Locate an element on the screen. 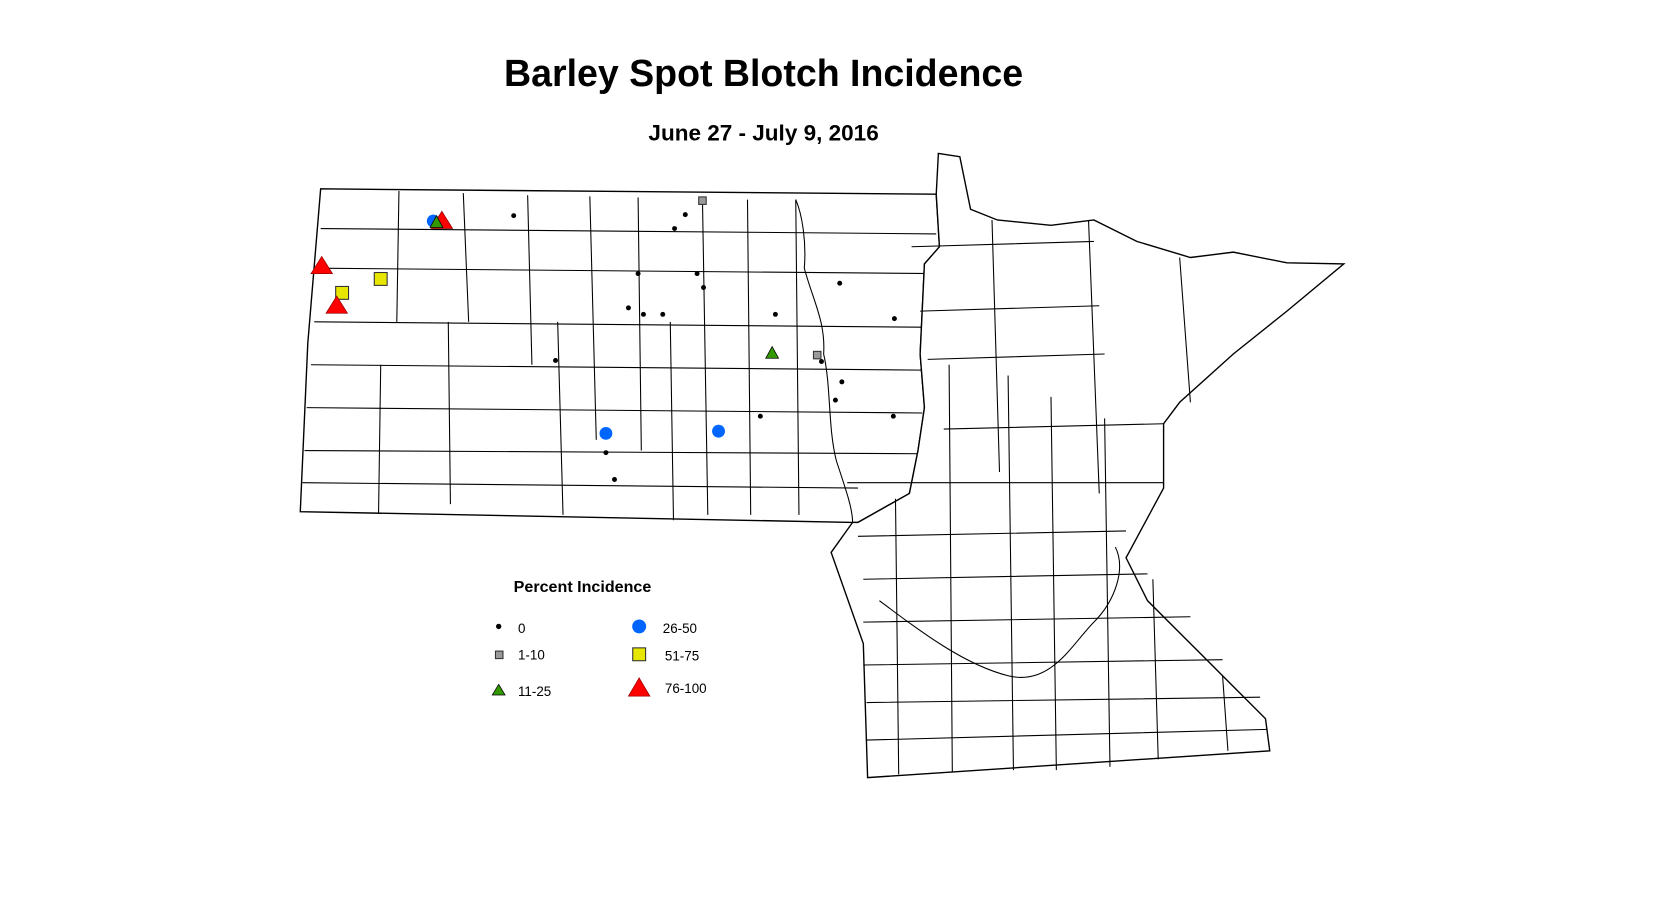 This screenshot has width=1673, height=900. map-subtitle: June 27 - July 9, 2016 is located at coordinates (763, 133).